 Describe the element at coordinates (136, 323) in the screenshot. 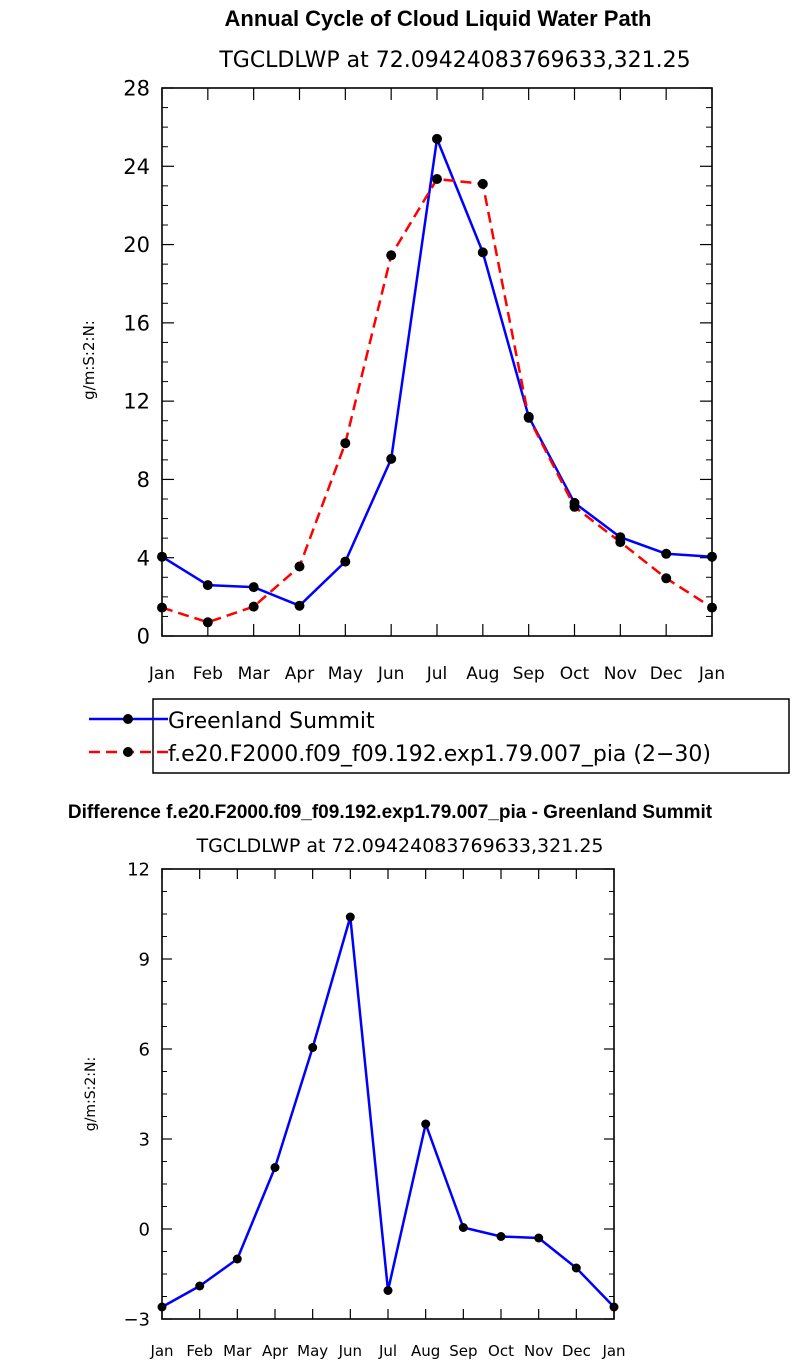

I see `chart1-ytick-label: 16` at that location.